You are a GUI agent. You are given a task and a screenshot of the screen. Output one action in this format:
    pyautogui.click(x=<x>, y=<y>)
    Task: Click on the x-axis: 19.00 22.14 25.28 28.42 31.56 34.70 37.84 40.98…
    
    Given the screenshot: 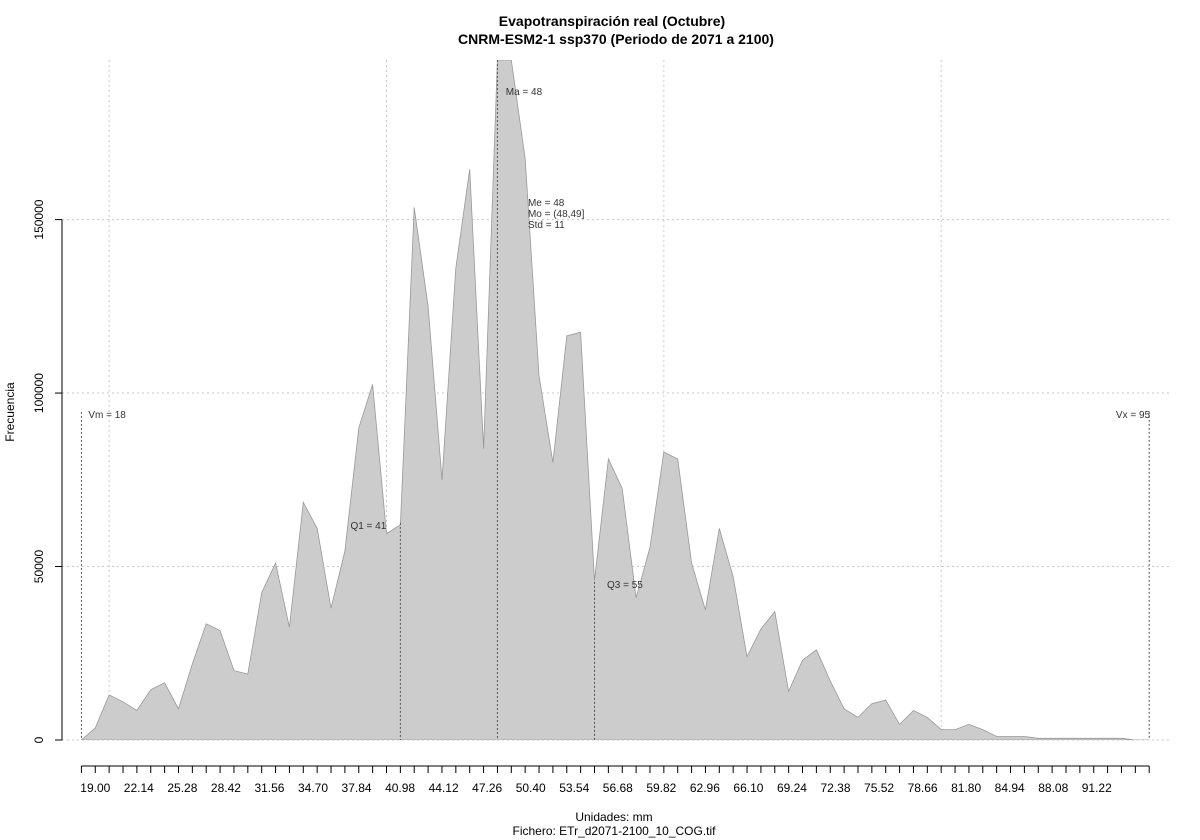 What is the action you would take?
    pyautogui.click(x=615, y=780)
    